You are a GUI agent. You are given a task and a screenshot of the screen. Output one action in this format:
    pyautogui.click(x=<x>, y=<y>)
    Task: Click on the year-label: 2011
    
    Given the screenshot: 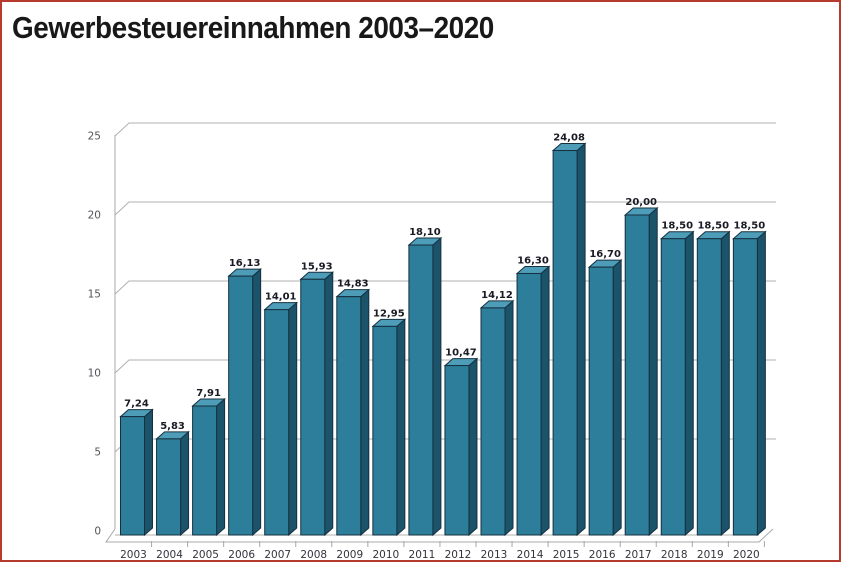 What is the action you would take?
    pyautogui.click(x=422, y=555)
    